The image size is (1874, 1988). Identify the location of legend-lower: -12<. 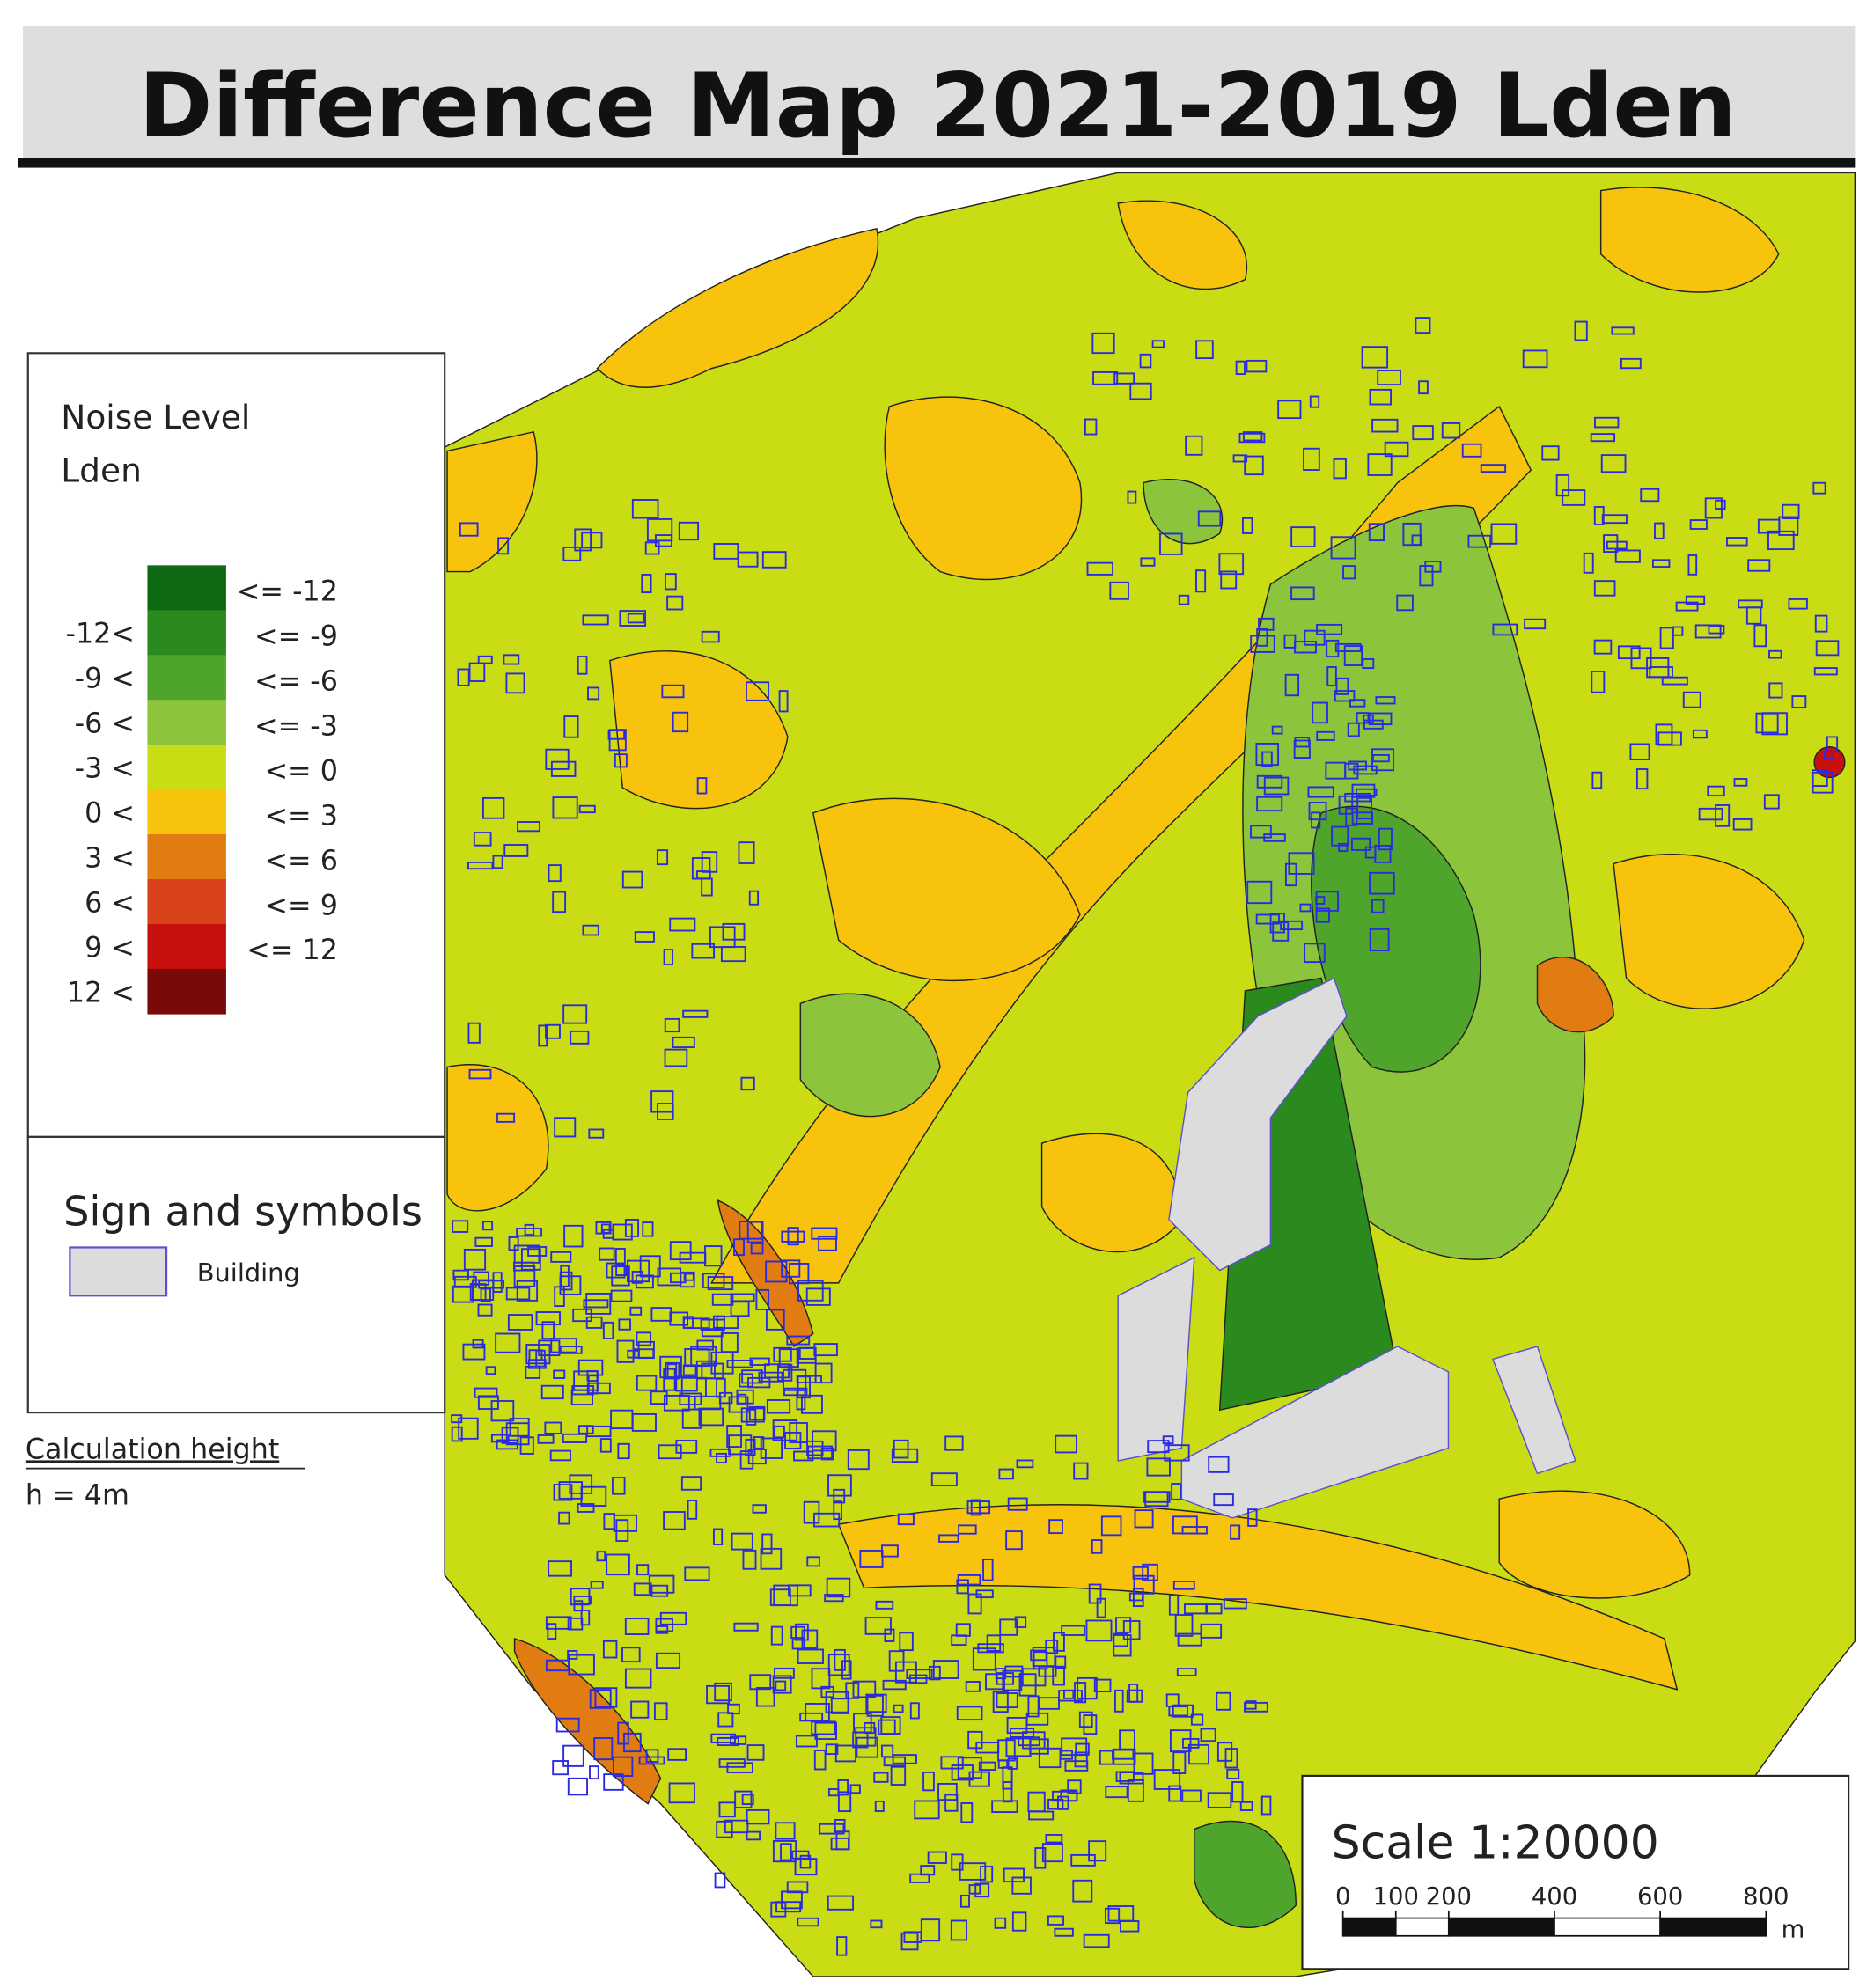
(100, 635).